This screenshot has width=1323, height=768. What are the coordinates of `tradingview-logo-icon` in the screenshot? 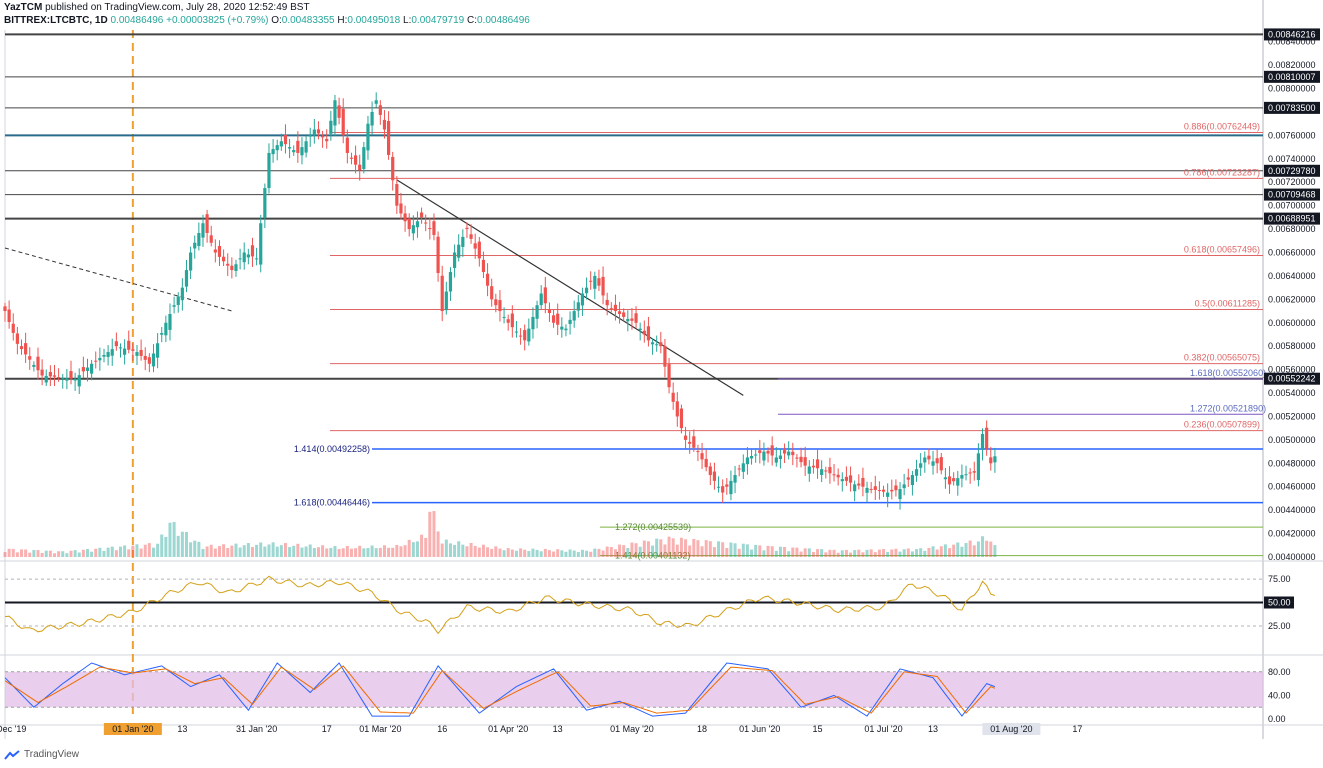 It's located at (12, 754).